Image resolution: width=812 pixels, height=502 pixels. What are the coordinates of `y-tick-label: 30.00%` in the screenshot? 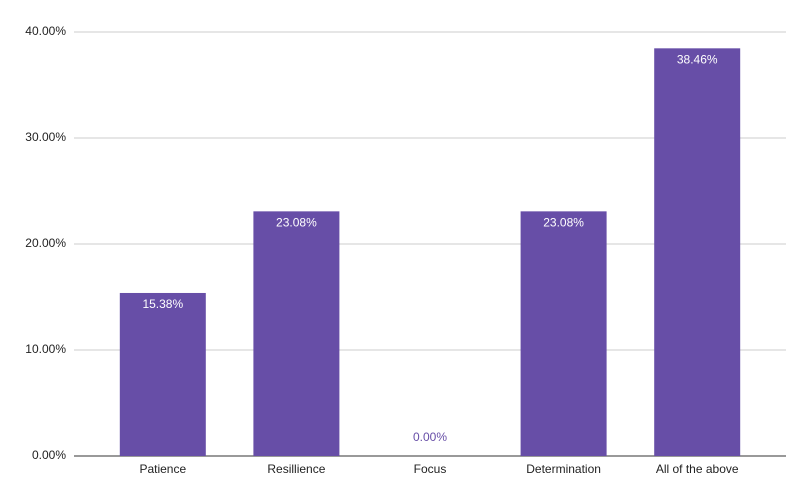 It's located at (45, 137).